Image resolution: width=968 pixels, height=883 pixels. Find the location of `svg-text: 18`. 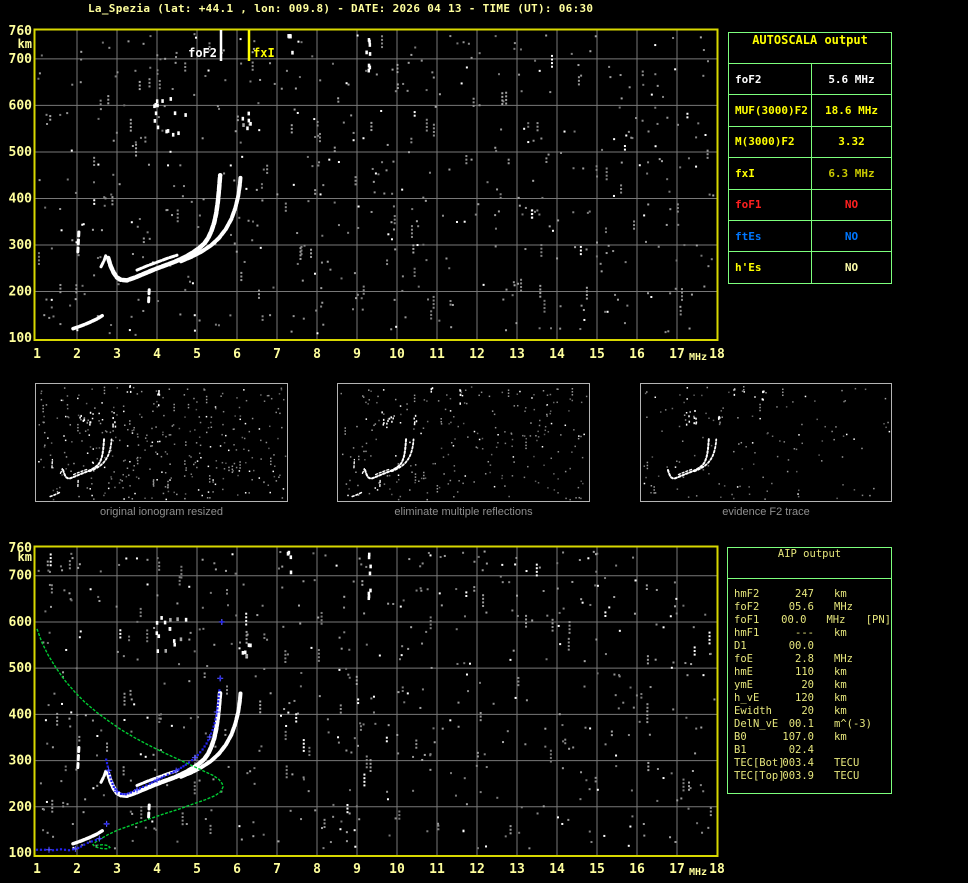

svg-text: 18 is located at coordinates (717, 354).